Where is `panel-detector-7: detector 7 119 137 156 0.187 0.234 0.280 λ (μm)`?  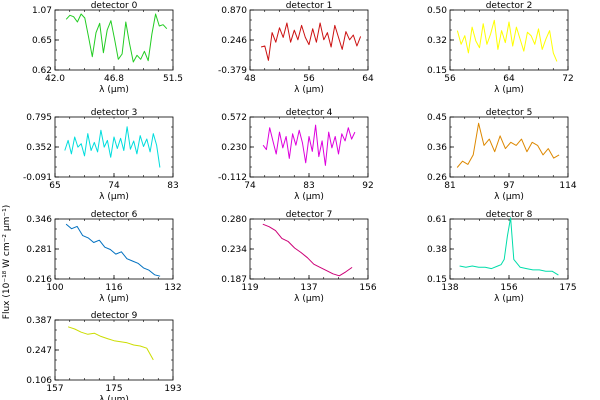 panel-detector-7: detector 7 119 137 156 0.187 0.234 0.280 λ (μm) is located at coordinates (299, 257).